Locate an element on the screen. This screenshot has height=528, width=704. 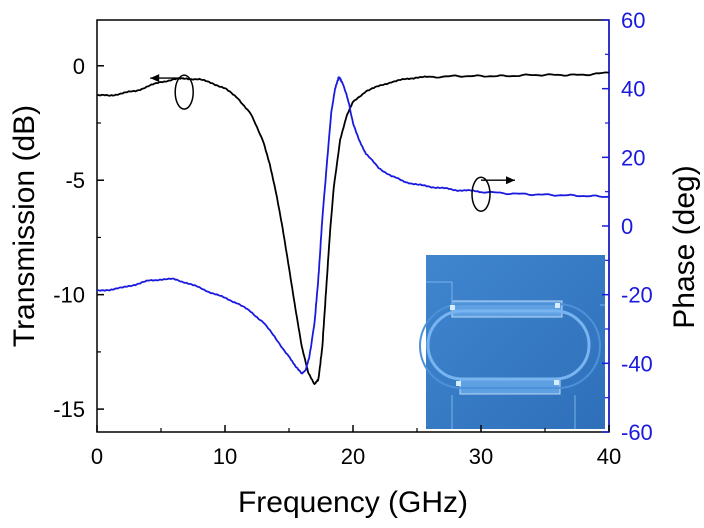
x-axis-ticks: 0 10 20 30 40 is located at coordinates (356, 447).